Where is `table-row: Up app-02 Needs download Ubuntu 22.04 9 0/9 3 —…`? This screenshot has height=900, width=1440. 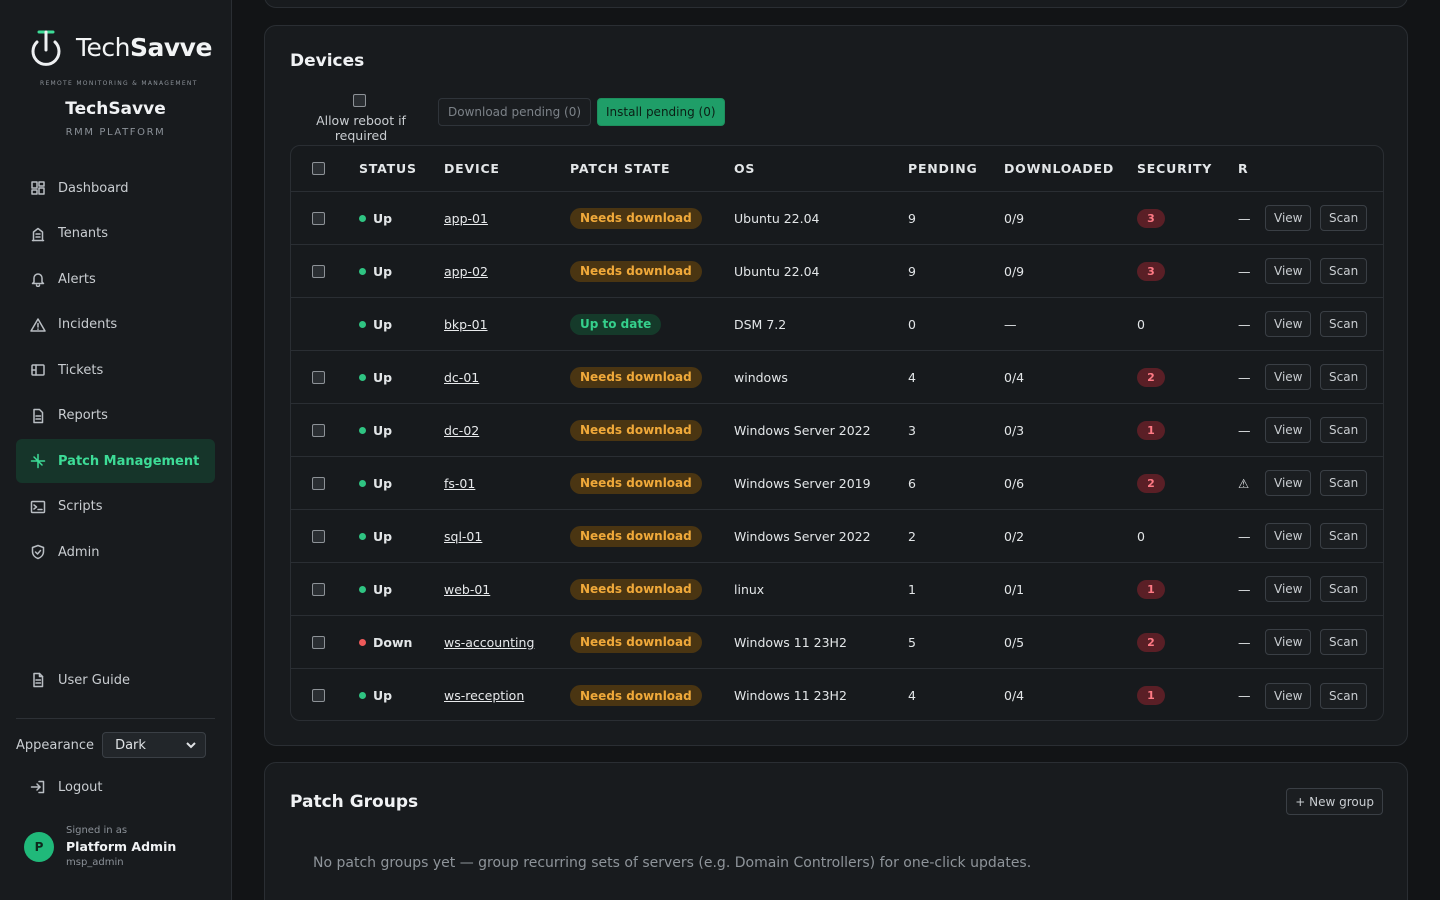
table-row: Up app-02 Needs download Ubuntu 22.04 9 0/9 3 —… is located at coordinates (837, 271).